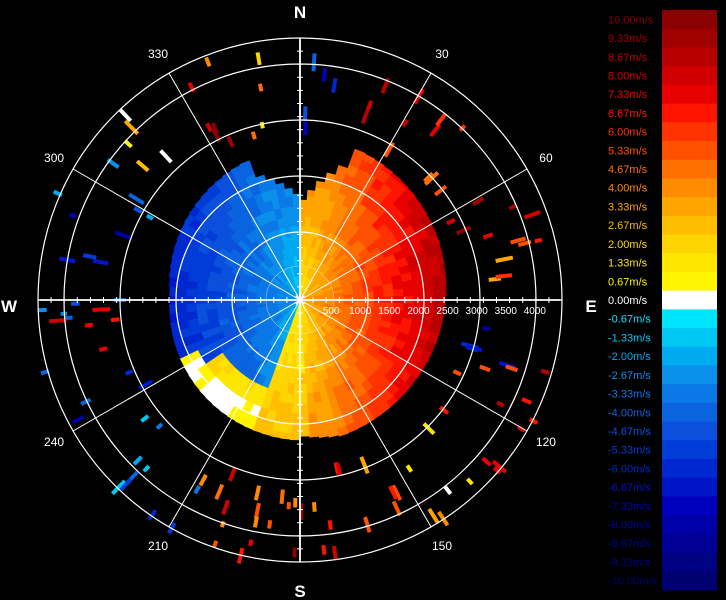 The height and width of the screenshot is (600, 726). Describe the element at coordinates (546, 442) in the screenshot. I see `bearing-label: 120` at that location.